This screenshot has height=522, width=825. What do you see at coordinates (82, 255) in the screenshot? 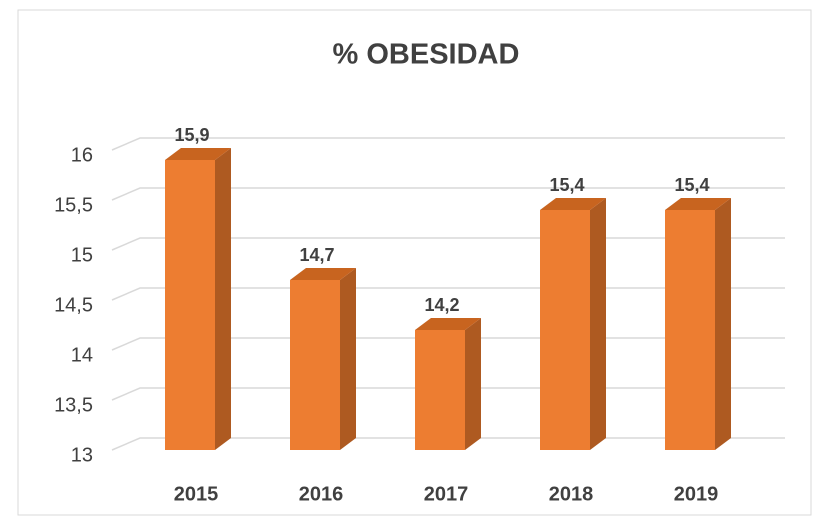
I see `y-tick-label: 15` at bounding box center [82, 255].